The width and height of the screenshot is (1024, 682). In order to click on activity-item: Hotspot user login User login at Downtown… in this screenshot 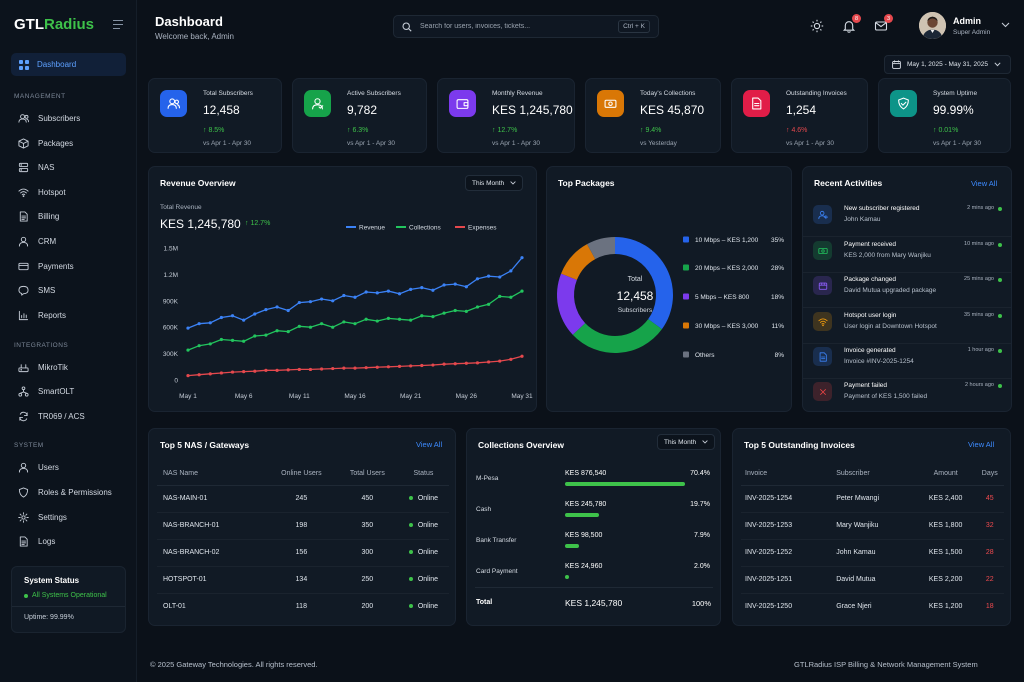, I will do `click(907, 326)`.